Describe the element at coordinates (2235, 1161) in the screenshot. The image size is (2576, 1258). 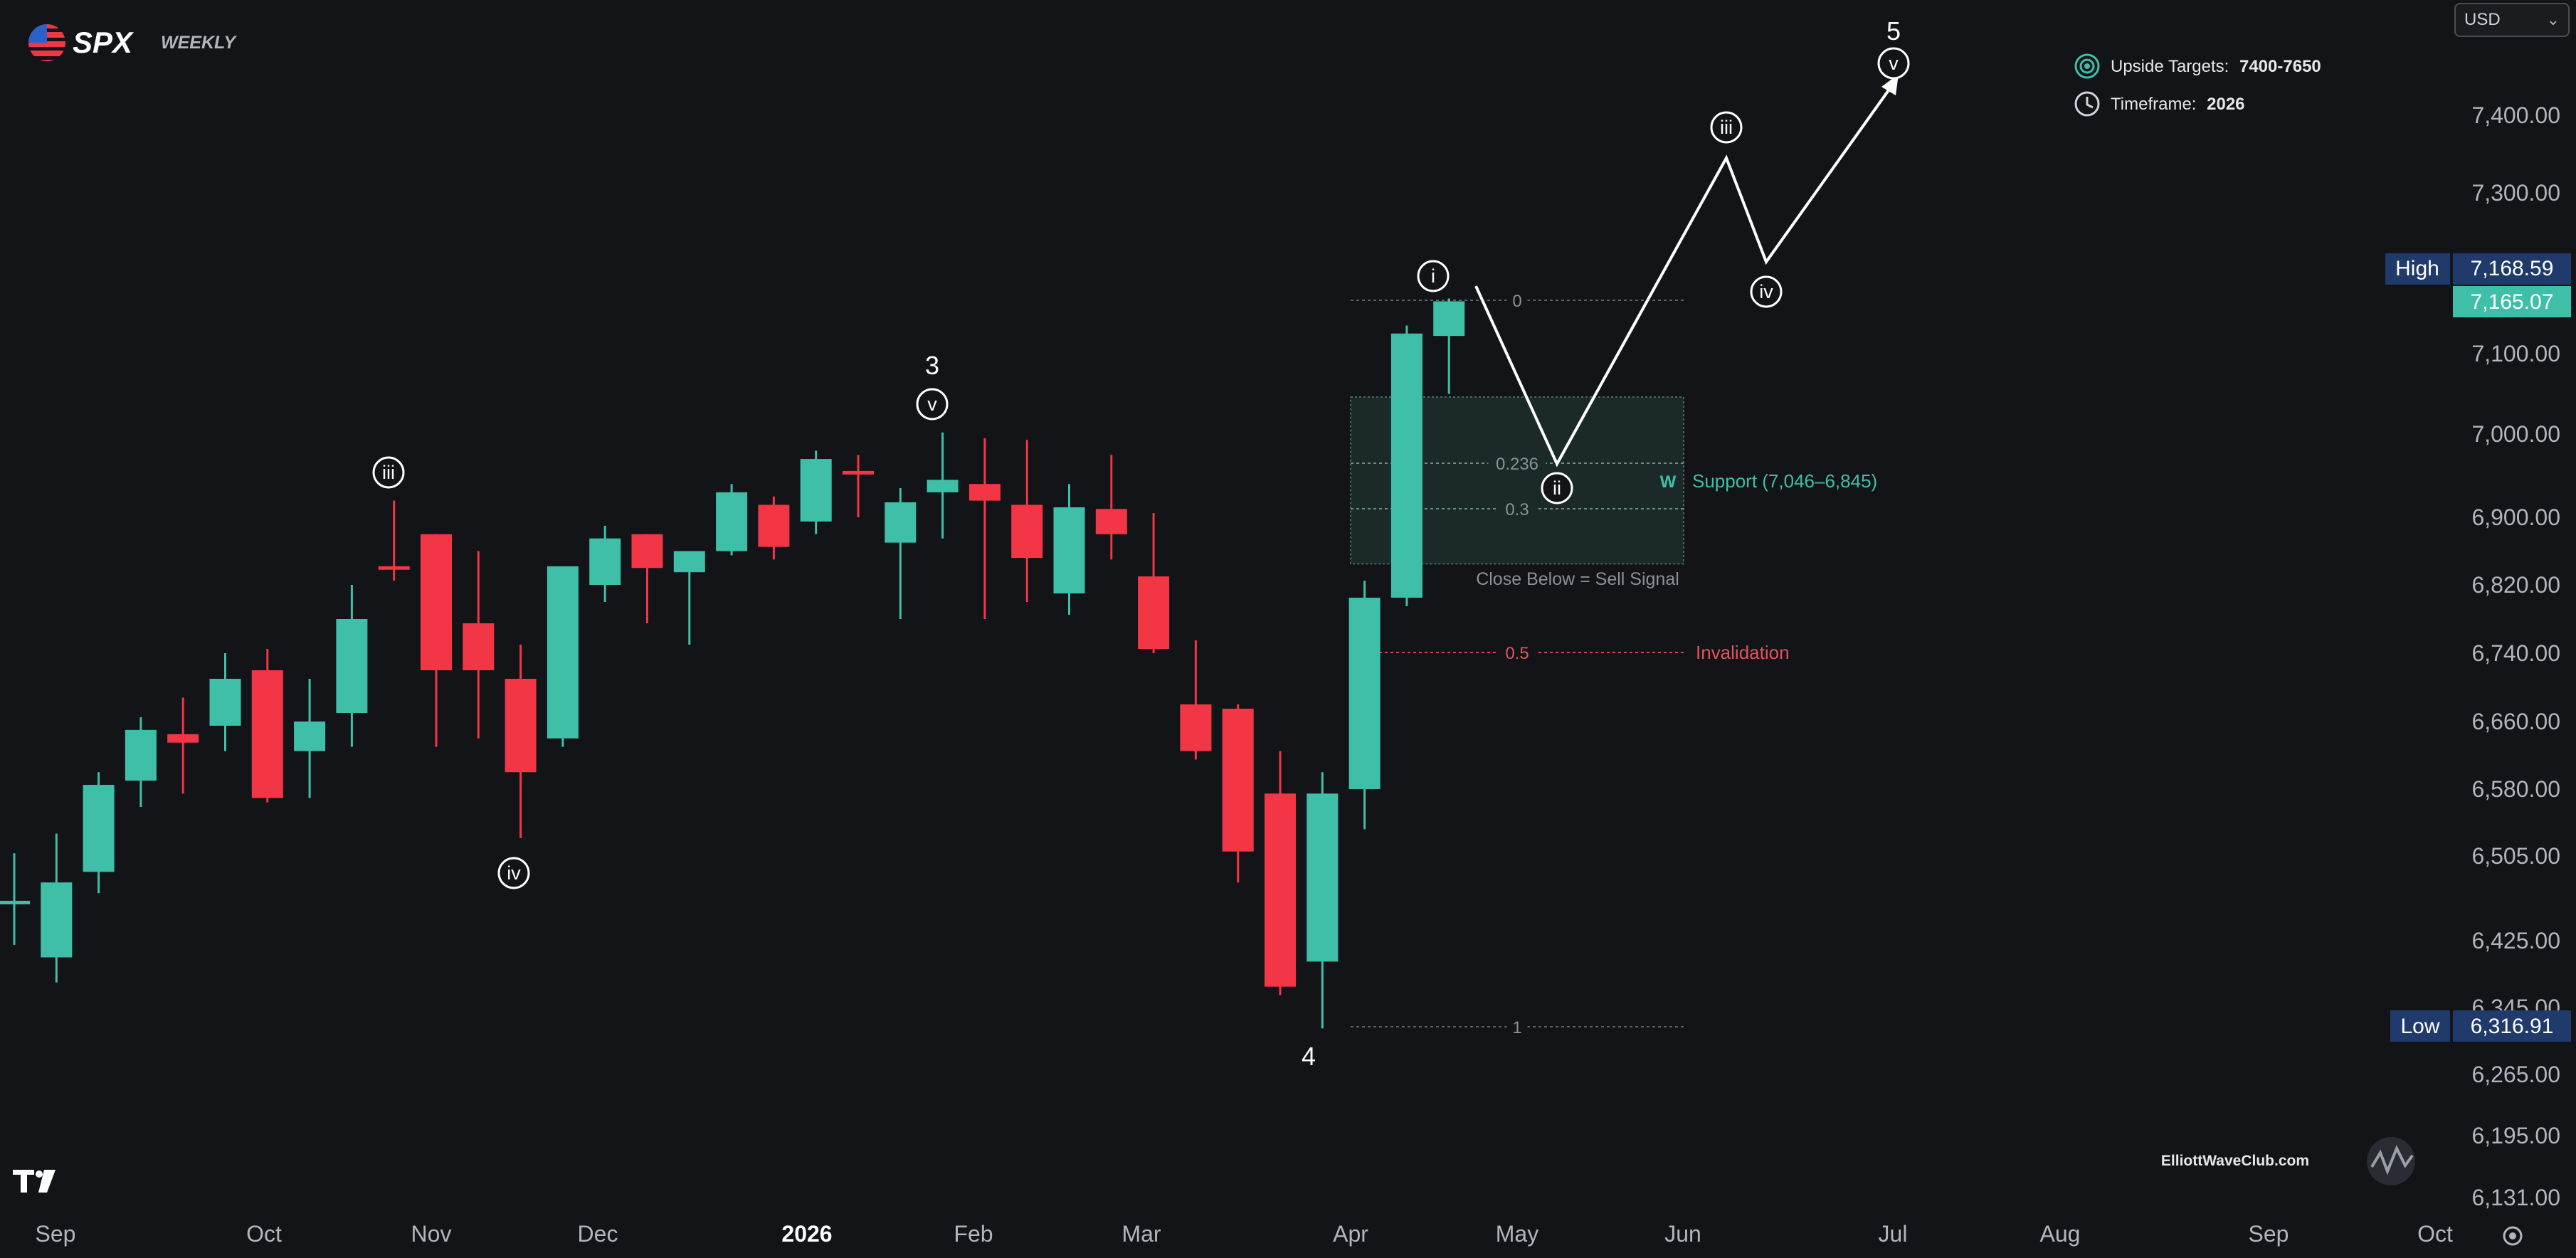
I see `watermark-text: ElliottWaveClub.com` at that location.